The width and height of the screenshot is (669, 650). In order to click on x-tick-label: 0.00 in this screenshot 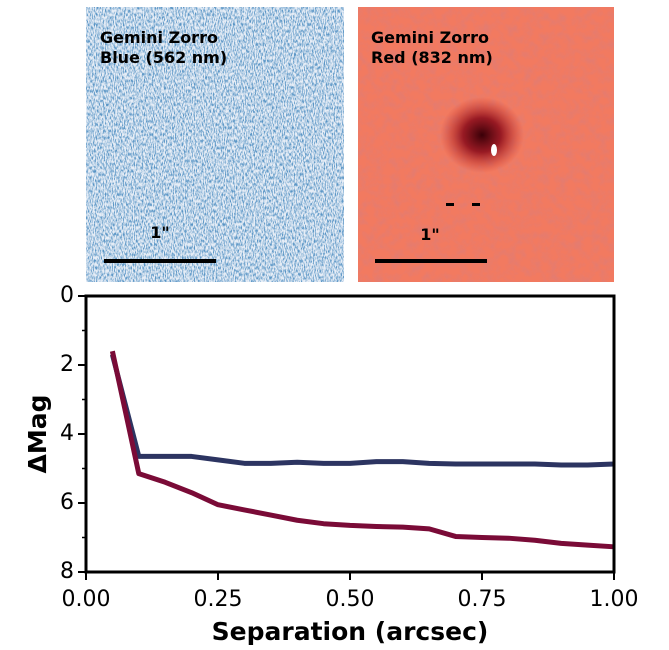, I will do `click(86, 599)`.